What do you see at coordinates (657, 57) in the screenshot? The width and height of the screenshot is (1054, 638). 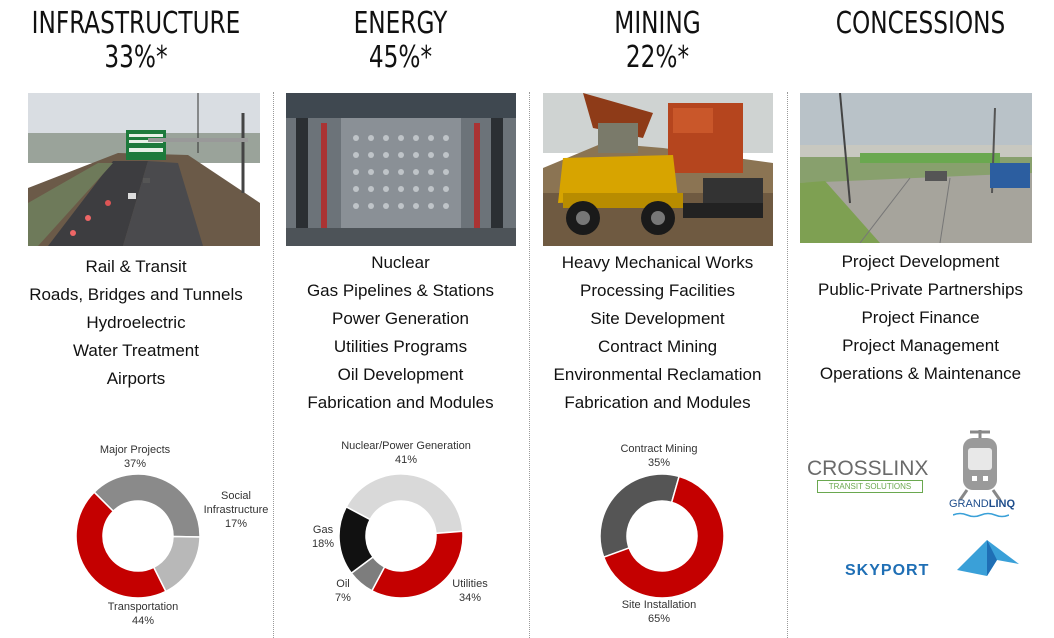 I see `column-percent: 22%*` at bounding box center [657, 57].